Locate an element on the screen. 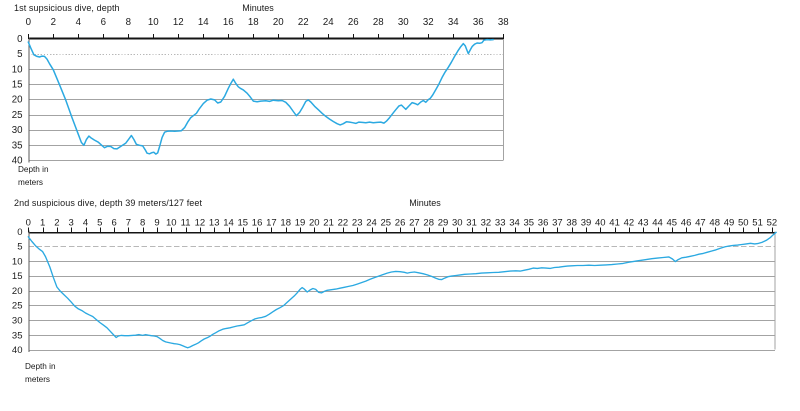 This screenshot has height=411, width=800. chart2-x-tick-label: 18 is located at coordinates (285, 223).